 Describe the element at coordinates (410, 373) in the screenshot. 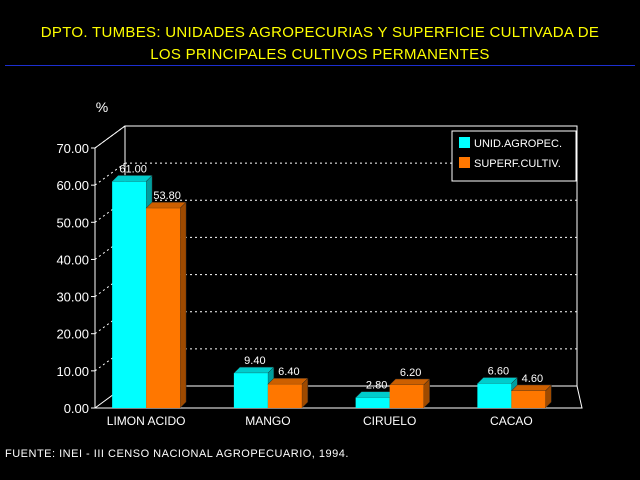

I see `bar-value-label: 6.20` at that location.